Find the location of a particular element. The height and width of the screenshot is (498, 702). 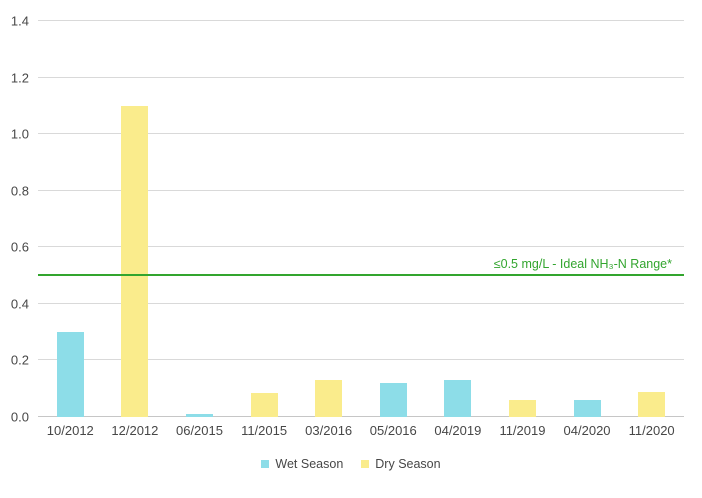

legend-label: Wet Season is located at coordinates (309, 464).